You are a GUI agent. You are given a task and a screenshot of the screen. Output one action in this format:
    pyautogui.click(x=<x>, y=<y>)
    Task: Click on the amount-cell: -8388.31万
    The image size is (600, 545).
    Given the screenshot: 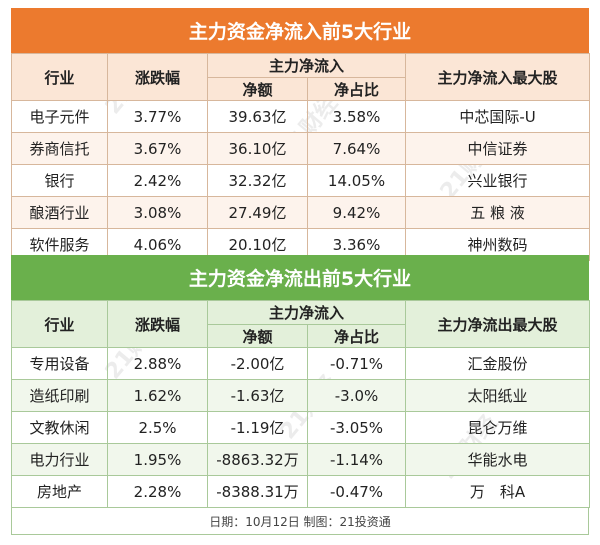 What is the action you would take?
    pyautogui.click(x=257, y=491)
    